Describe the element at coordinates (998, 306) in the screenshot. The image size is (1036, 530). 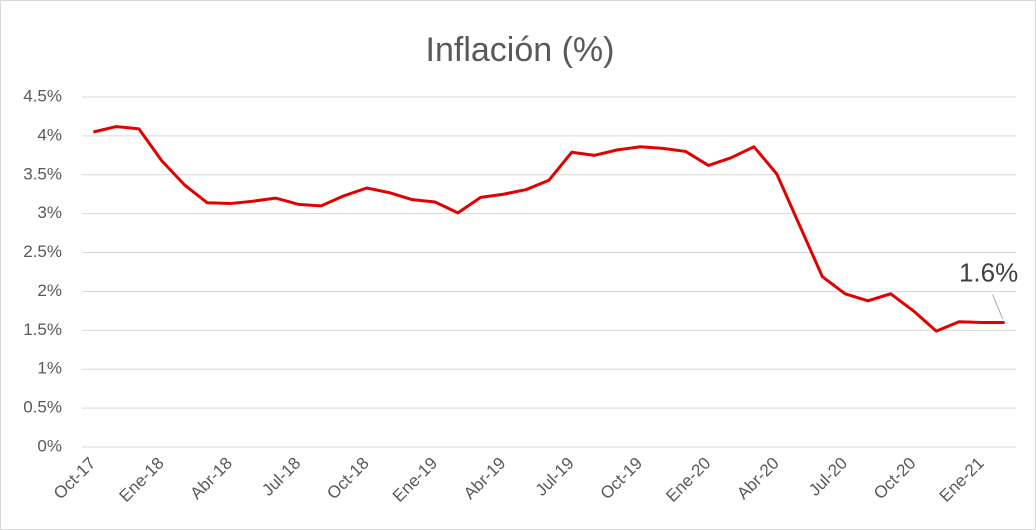
I see `leader-line` at that location.